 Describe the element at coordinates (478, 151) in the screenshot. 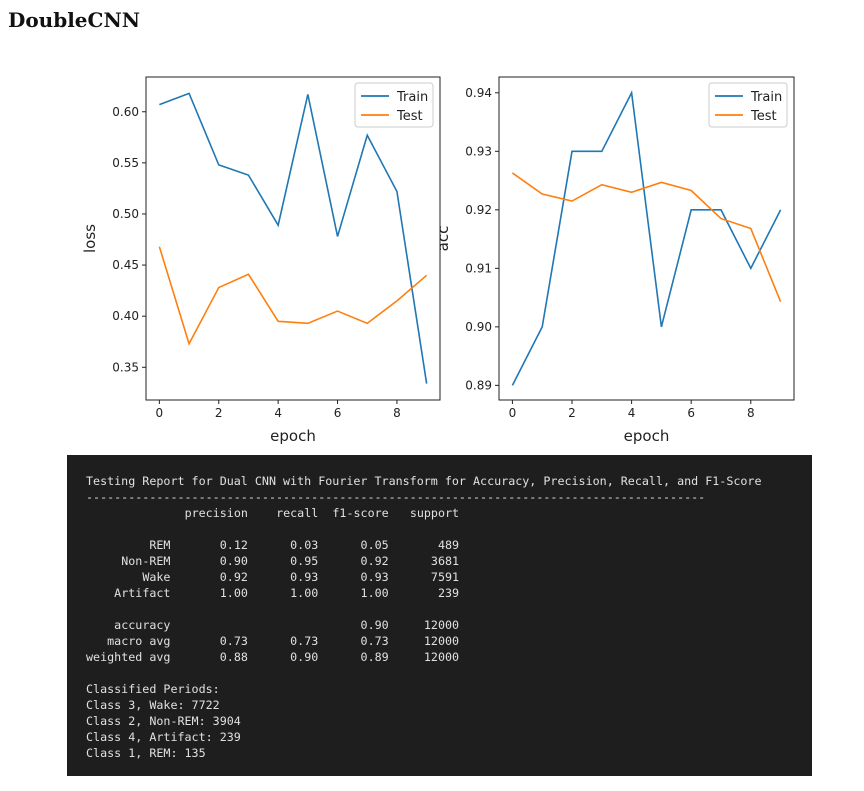

I see `y-tick-label: 0.93` at that location.